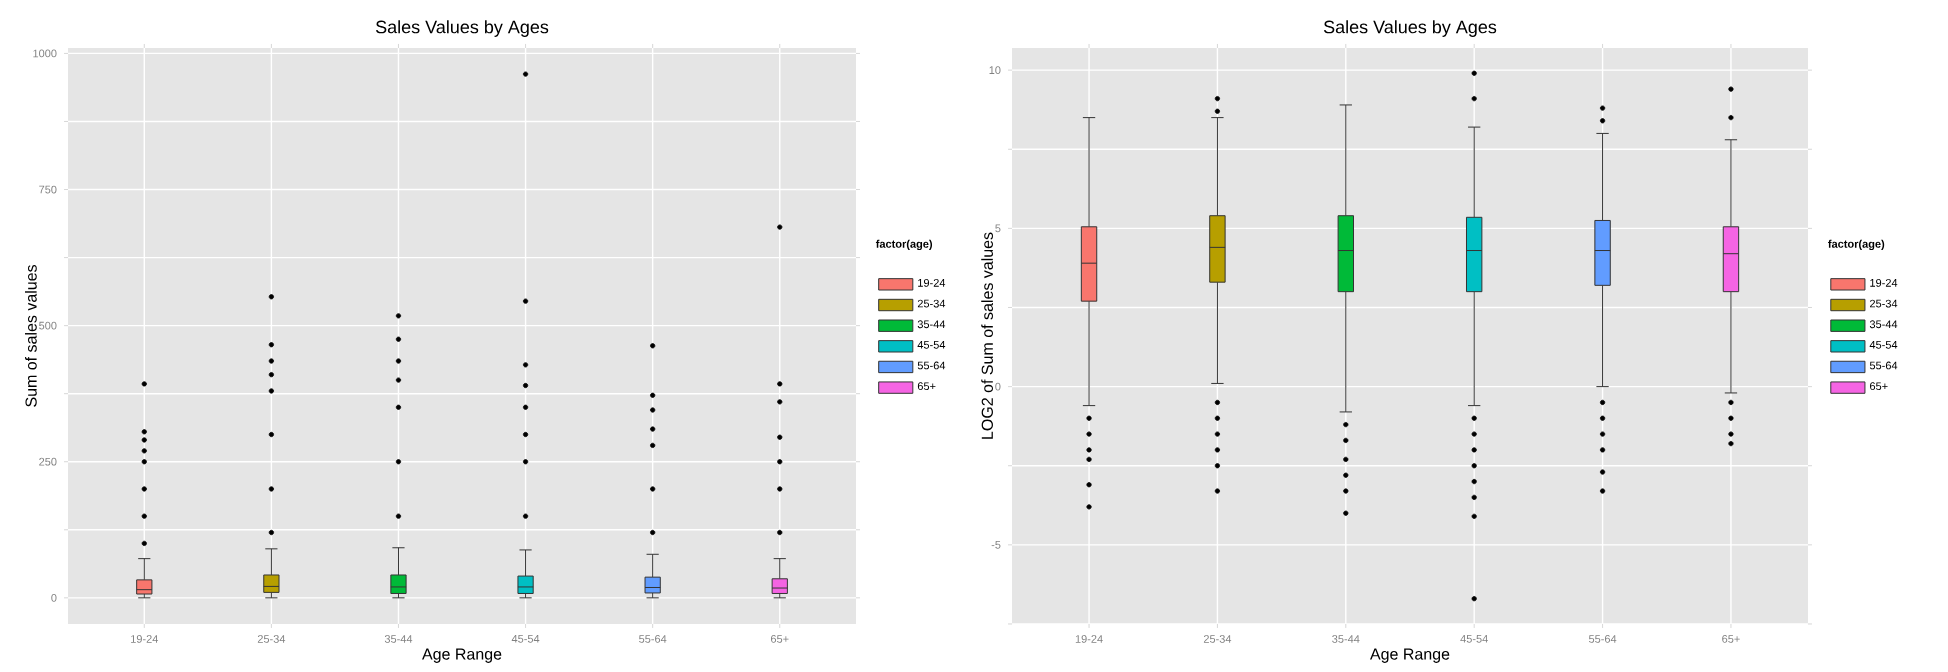  I want to click on y-axis-title: Sum of sales values, so click(31, 335).